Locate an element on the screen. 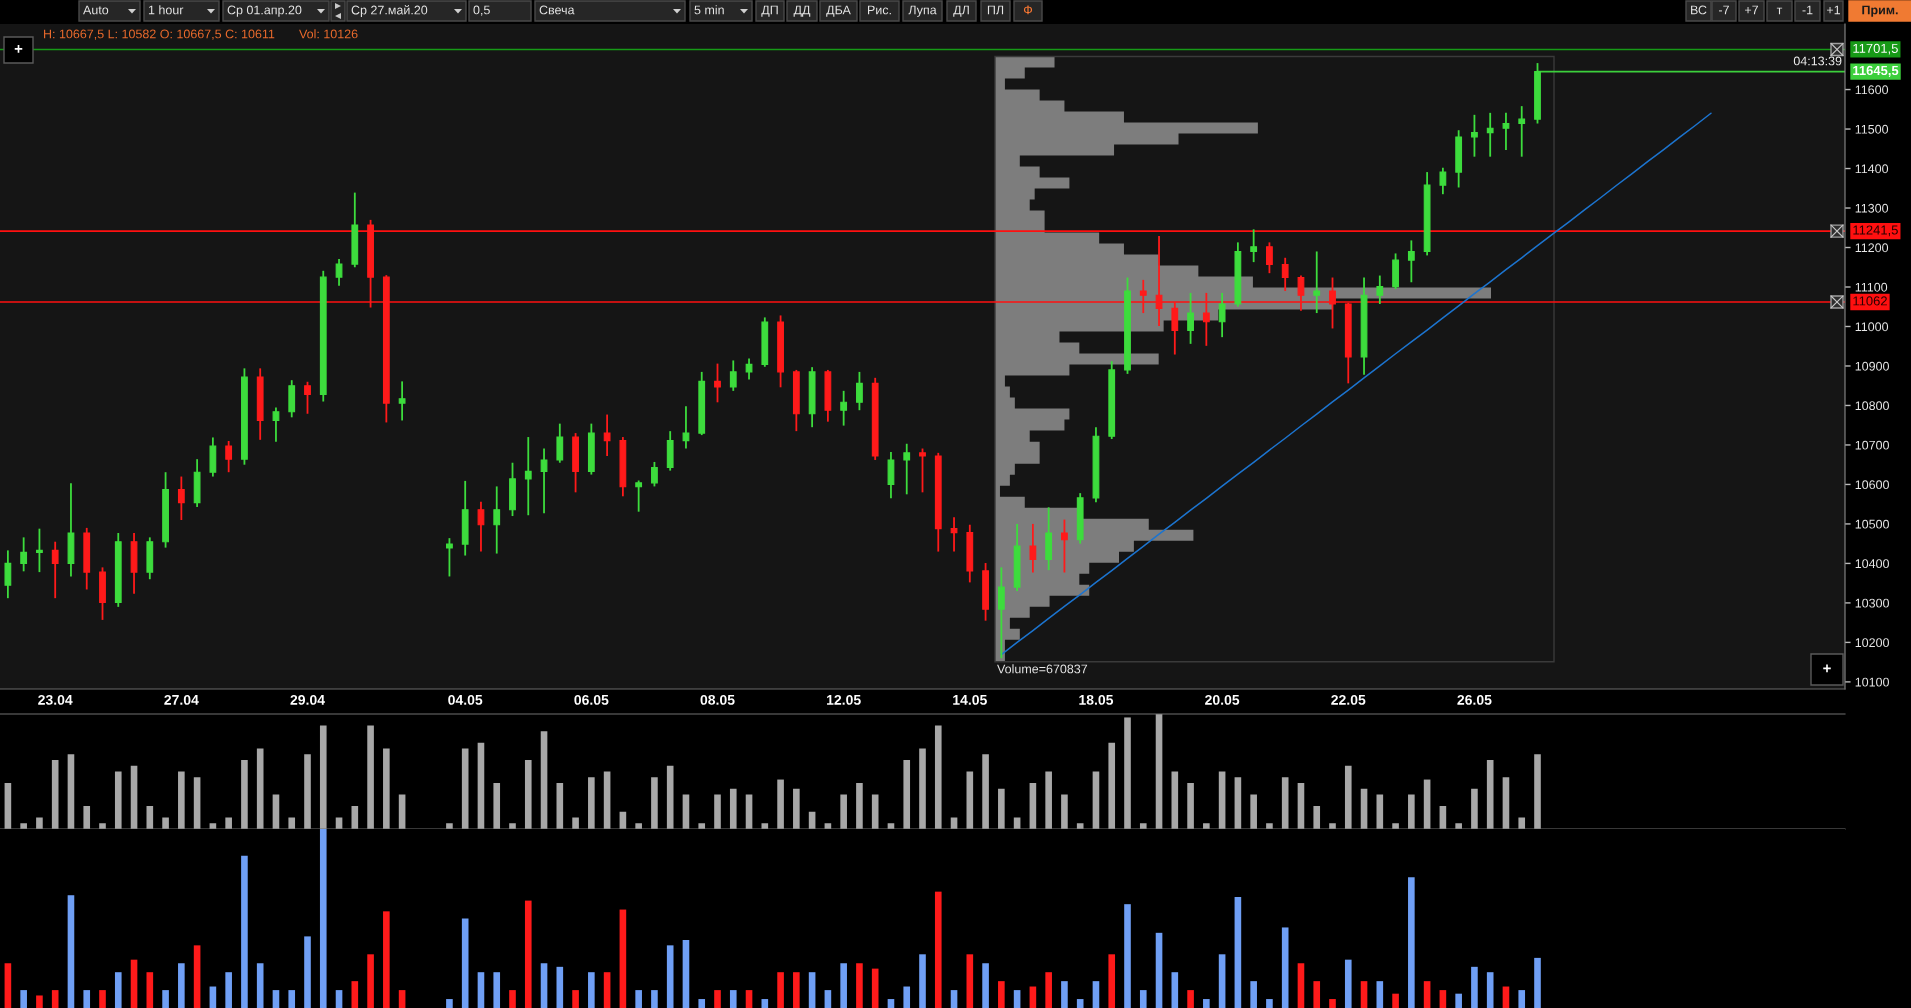 This screenshot has width=1911, height=1008. ref-line-label: 11241,5 is located at coordinates (1875, 231).